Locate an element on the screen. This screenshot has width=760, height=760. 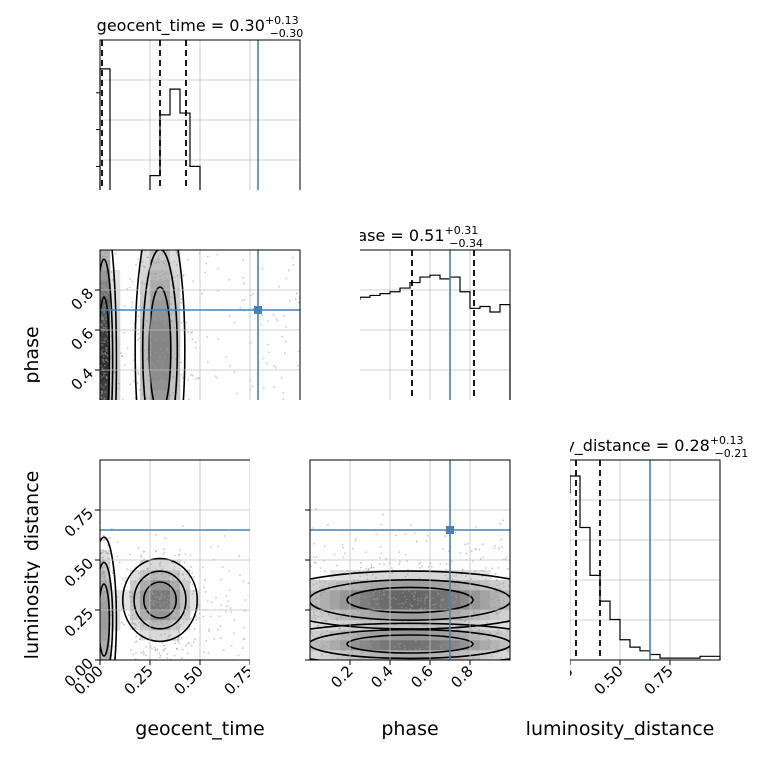
contour-line is located at coordinates (160, 600).